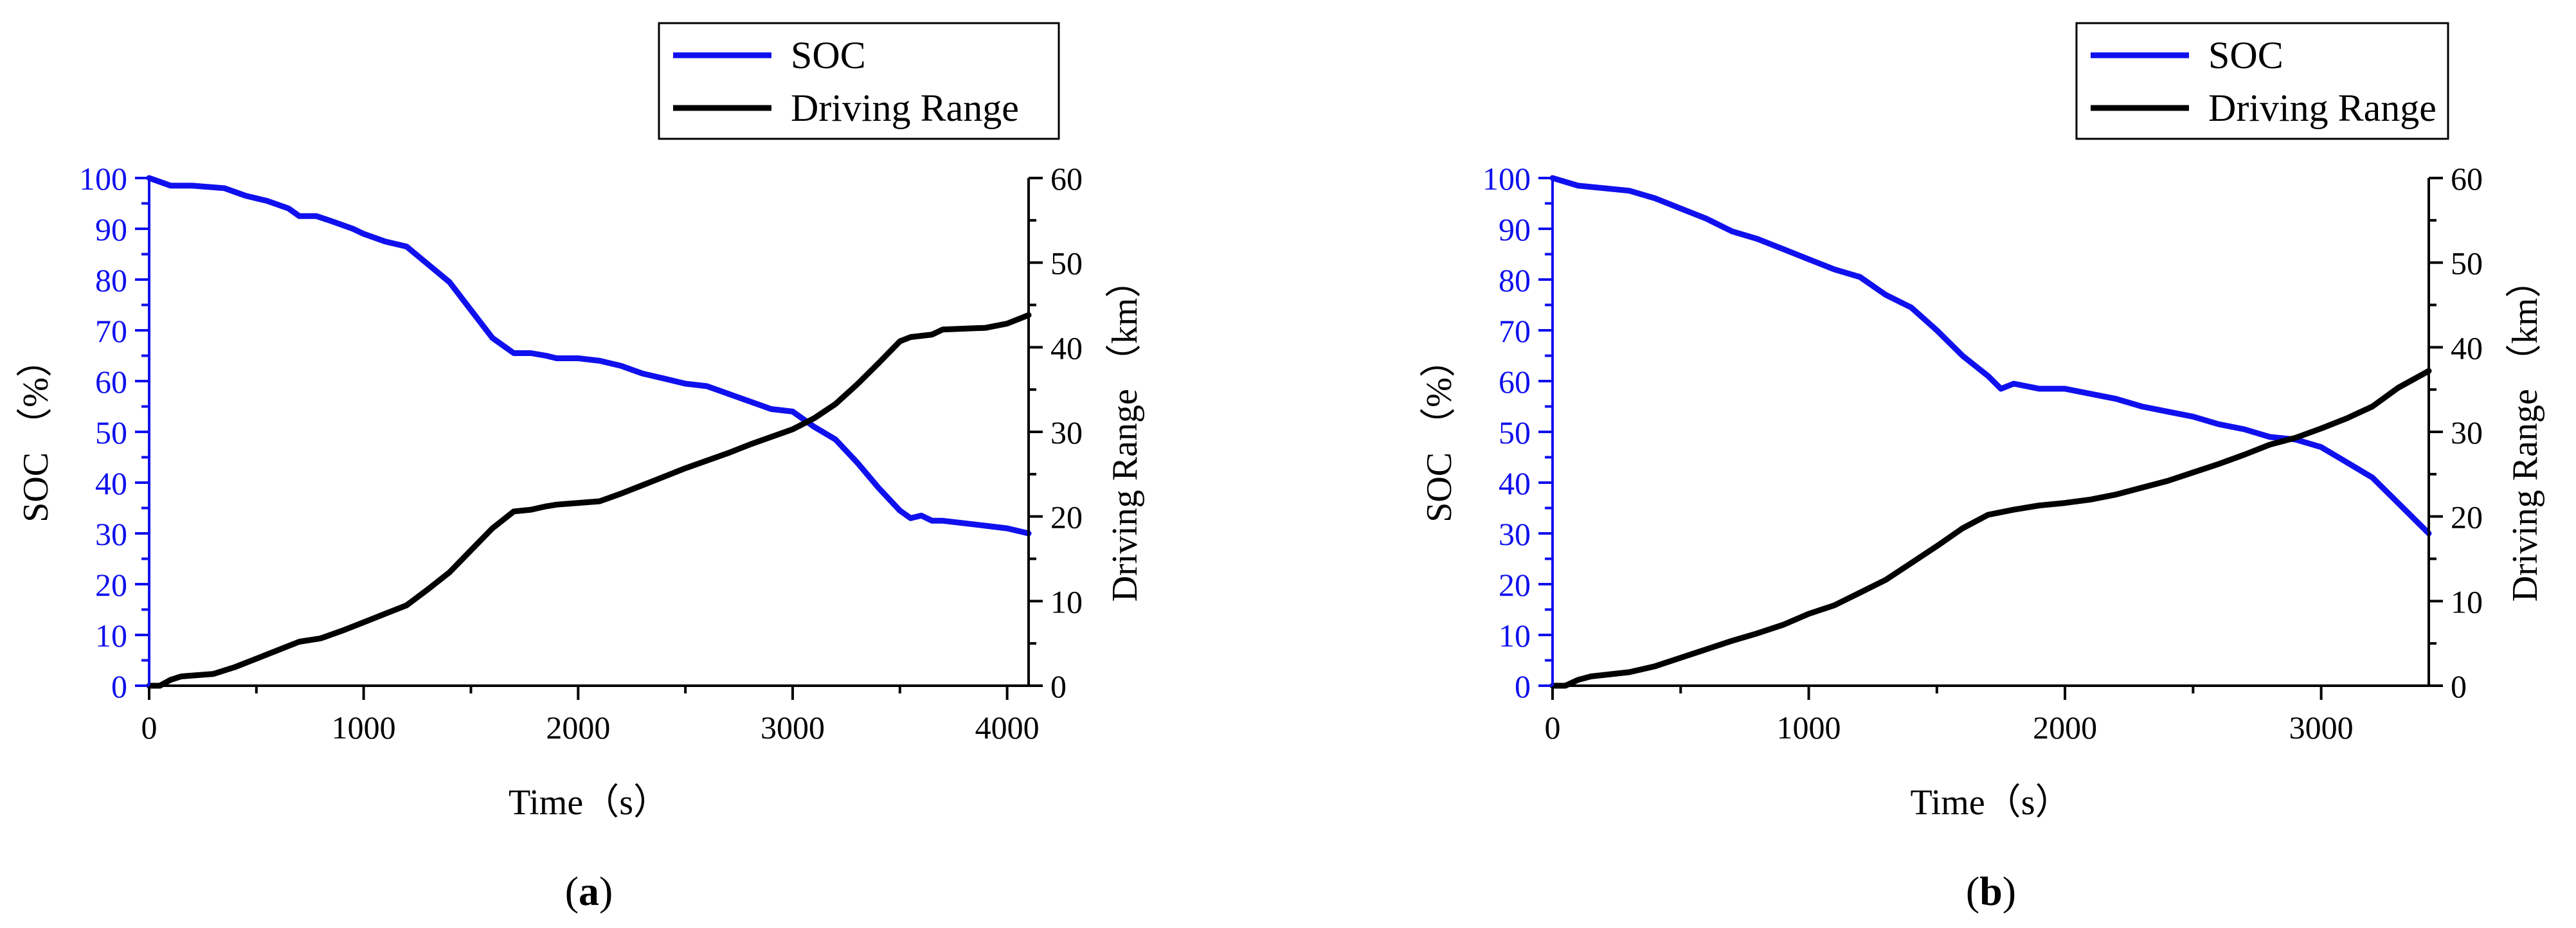  Describe the element at coordinates (1007, 727) in the screenshot. I see `x-tick-label: 4000` at that location.